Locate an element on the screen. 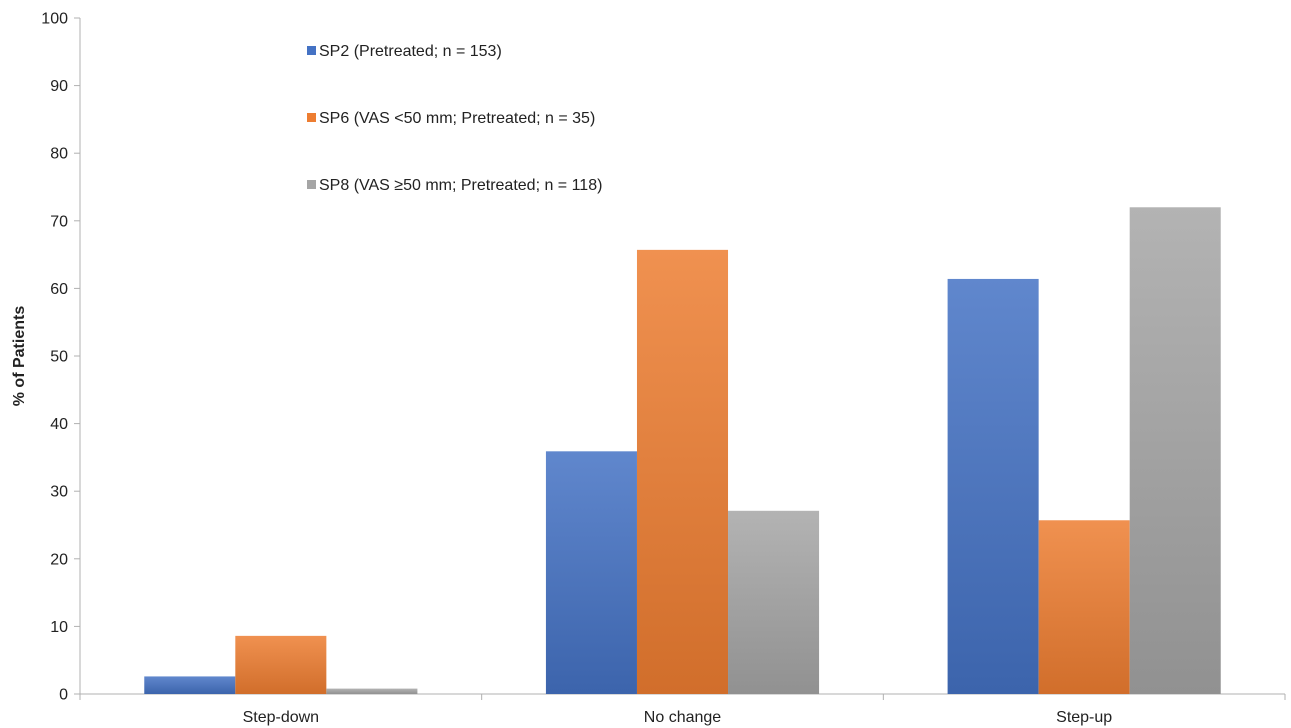  x-tick-label-step-down: Step-down is located at coordinates (281, 717).